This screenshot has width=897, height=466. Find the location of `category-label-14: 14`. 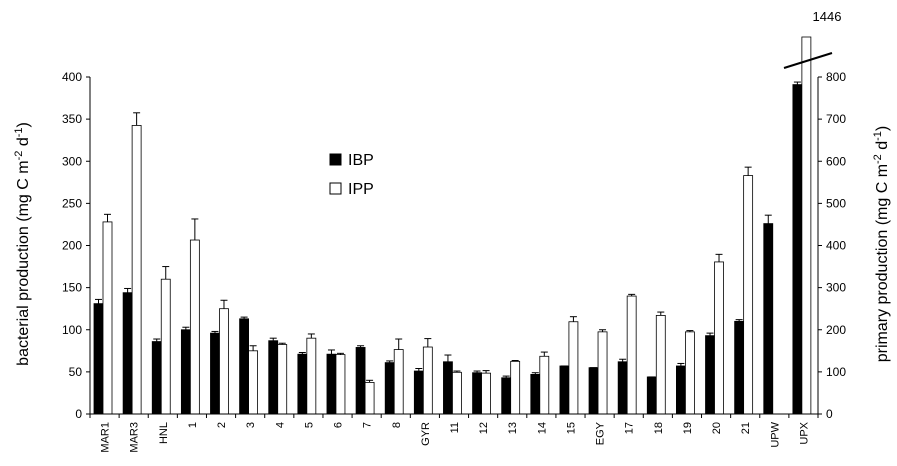

category-label-14: 14 is located at coordinates (542, 428).